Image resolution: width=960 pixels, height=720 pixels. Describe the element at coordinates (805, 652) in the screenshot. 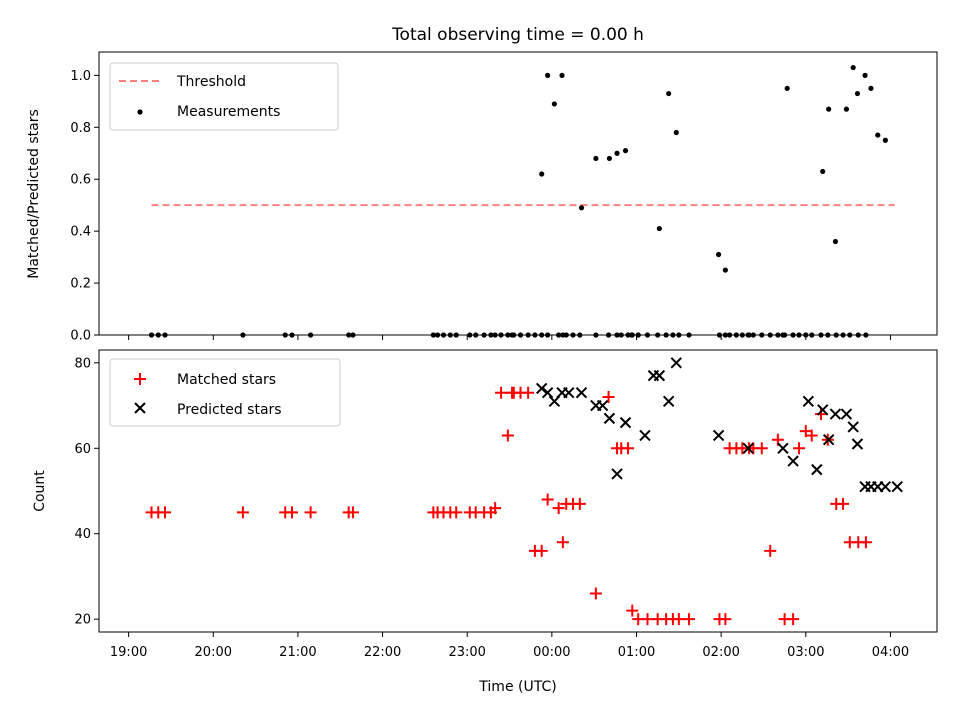

I see `bottom-x-tick-label: 03:00` at that location.